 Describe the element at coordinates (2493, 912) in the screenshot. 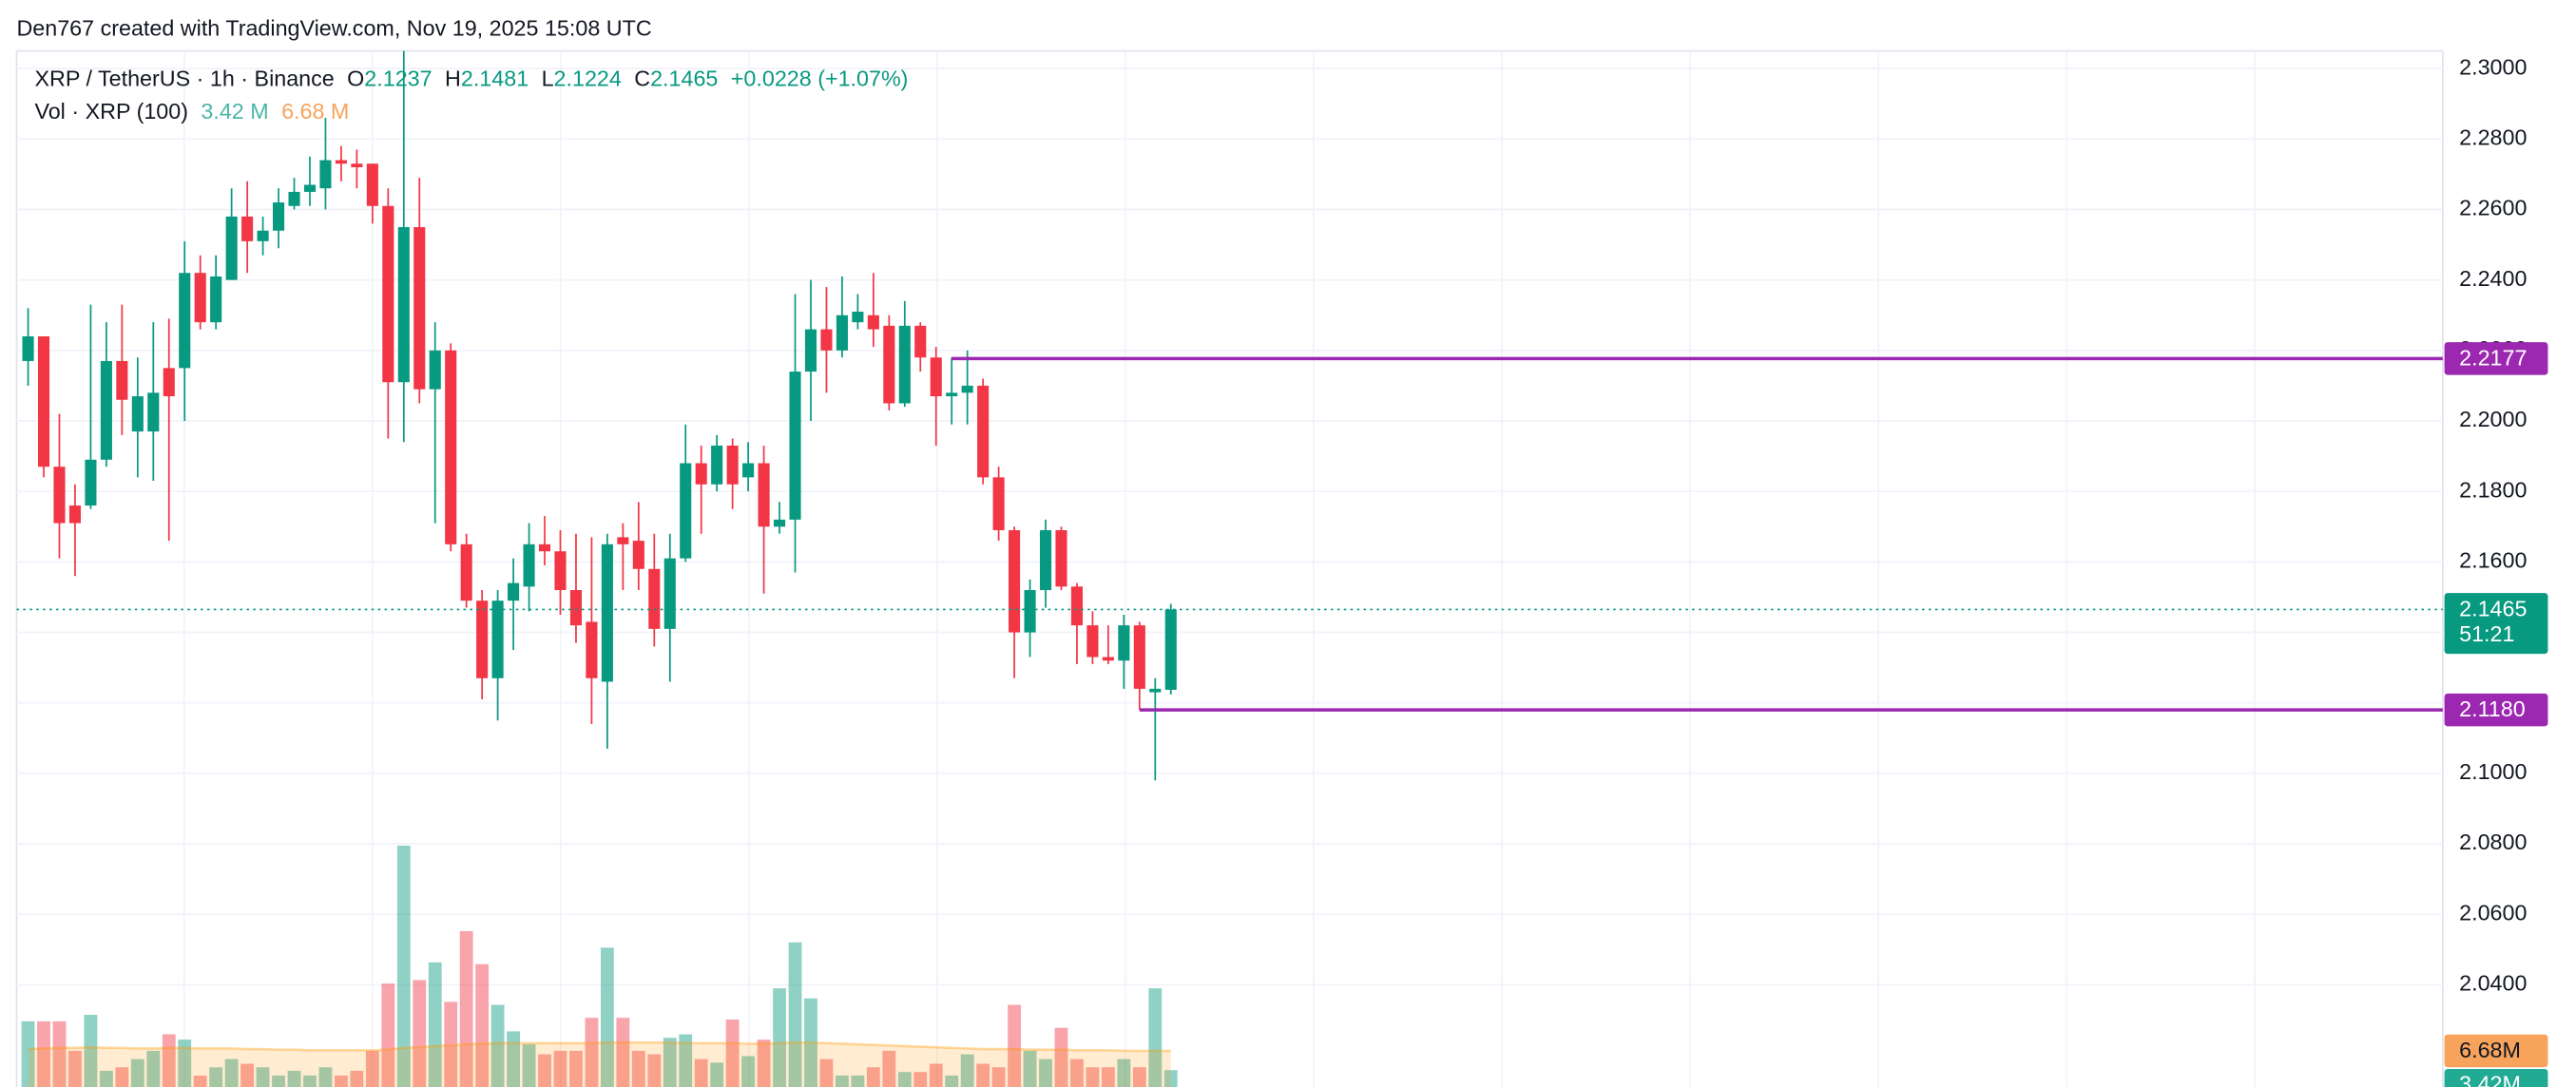

I see `y-tick-label: 2.0600` at that location.